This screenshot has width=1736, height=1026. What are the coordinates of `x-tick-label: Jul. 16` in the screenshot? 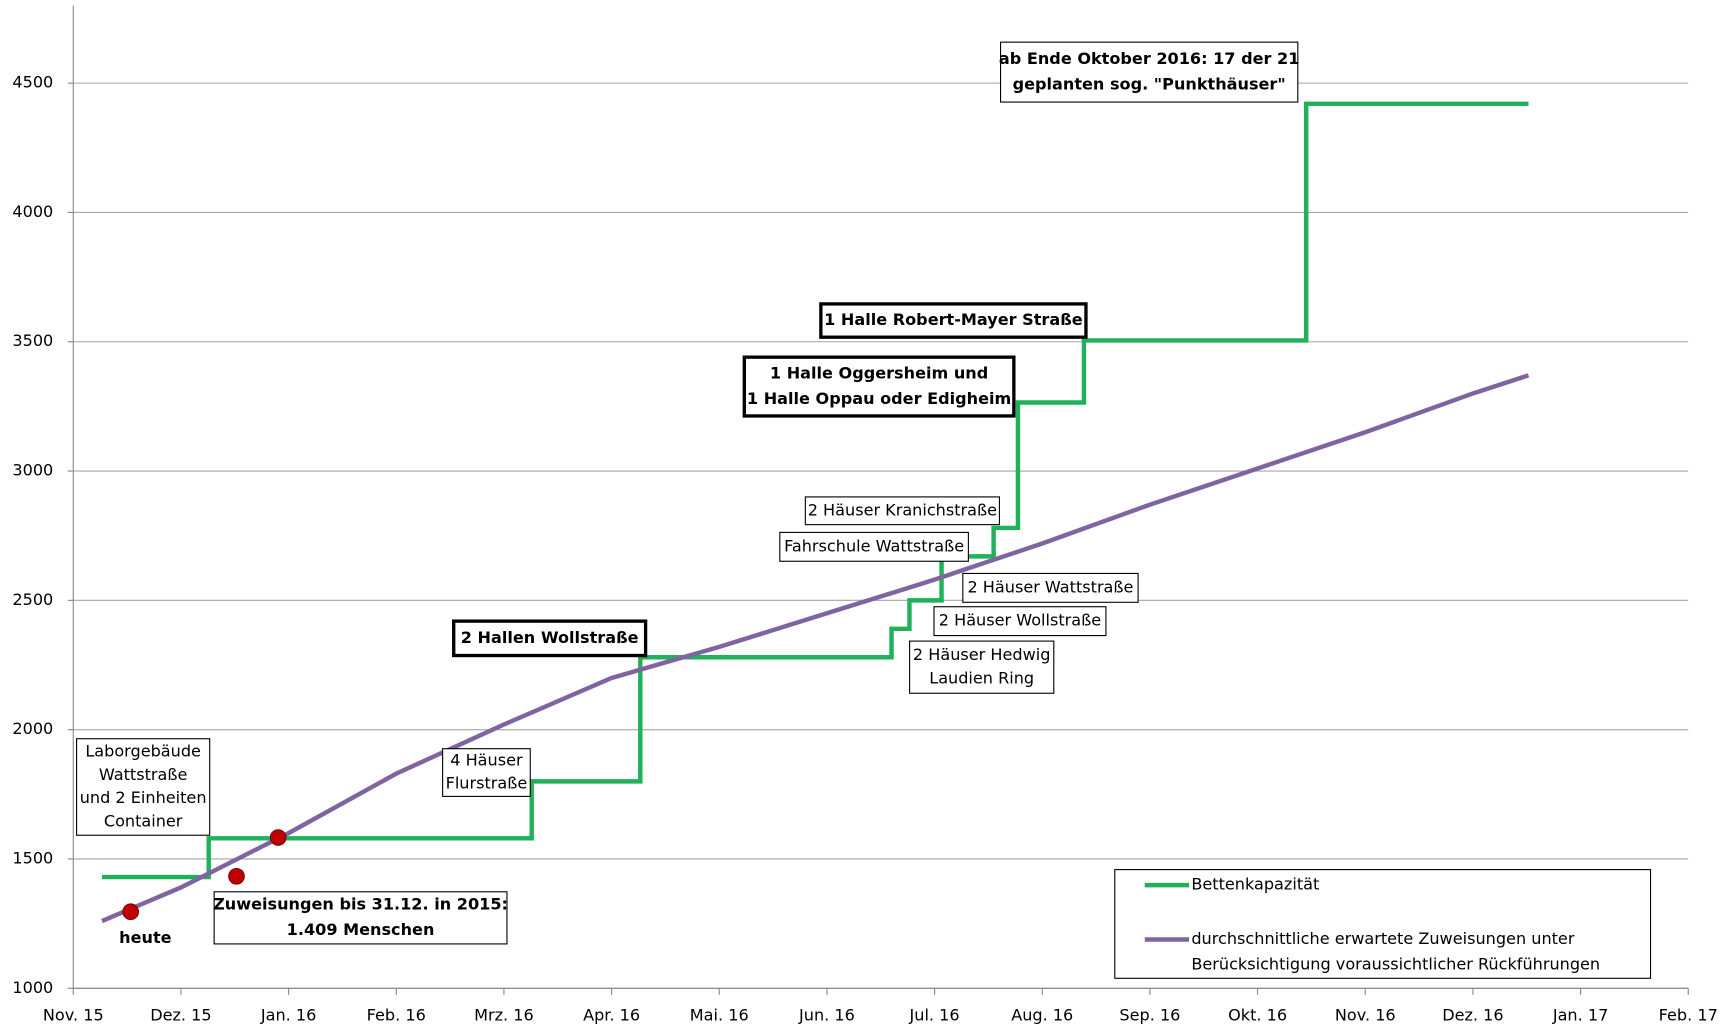 It's located at (934, 1015).